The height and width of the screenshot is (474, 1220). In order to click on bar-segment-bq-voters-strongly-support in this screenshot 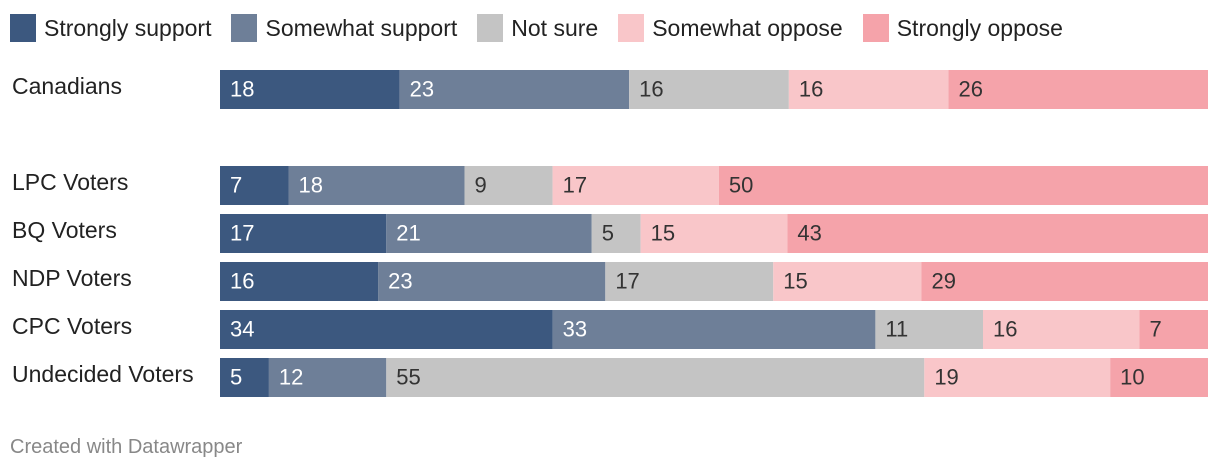, I will do `click(303, 233)`.